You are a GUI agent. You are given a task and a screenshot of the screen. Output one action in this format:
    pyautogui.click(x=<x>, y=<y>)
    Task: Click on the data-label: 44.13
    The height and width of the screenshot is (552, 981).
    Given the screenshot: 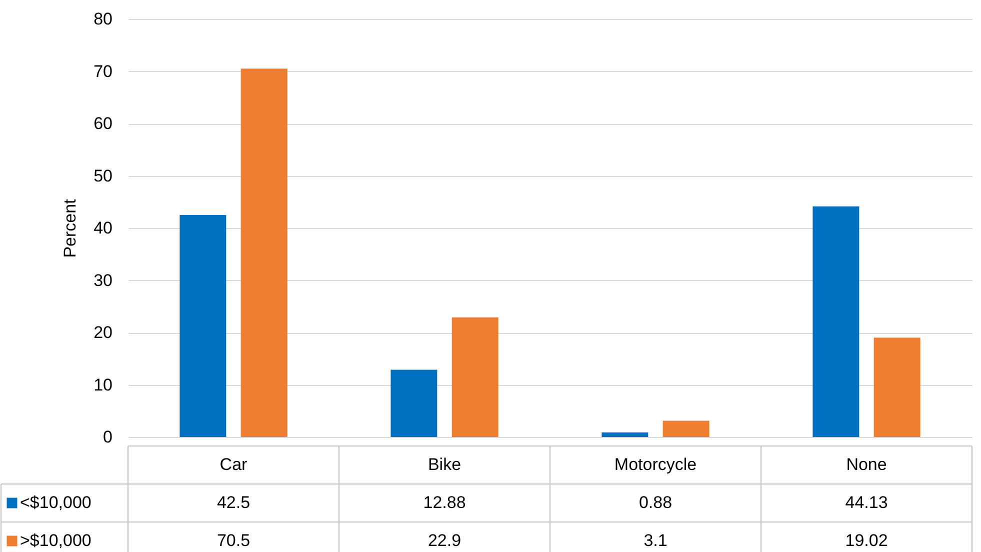 What is the action you would take?
    pyautogui.click(x=866, y=502)
    